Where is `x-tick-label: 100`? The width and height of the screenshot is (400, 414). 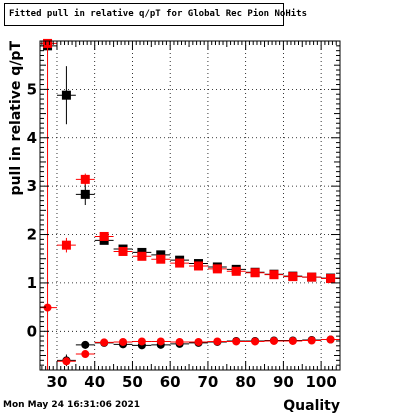
x-tick-label: 100 is located at coordinates (320, 382).